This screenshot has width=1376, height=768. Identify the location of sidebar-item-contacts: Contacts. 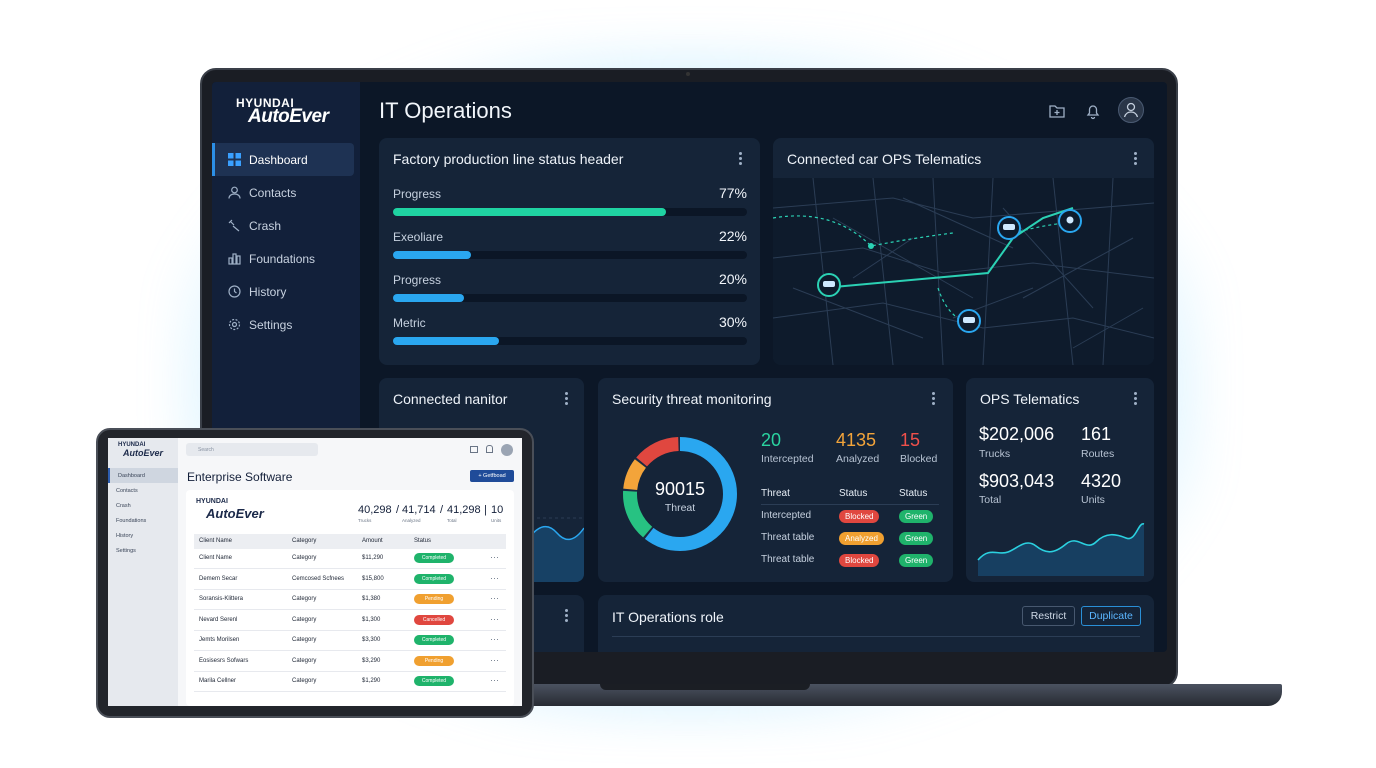
(286, 192).